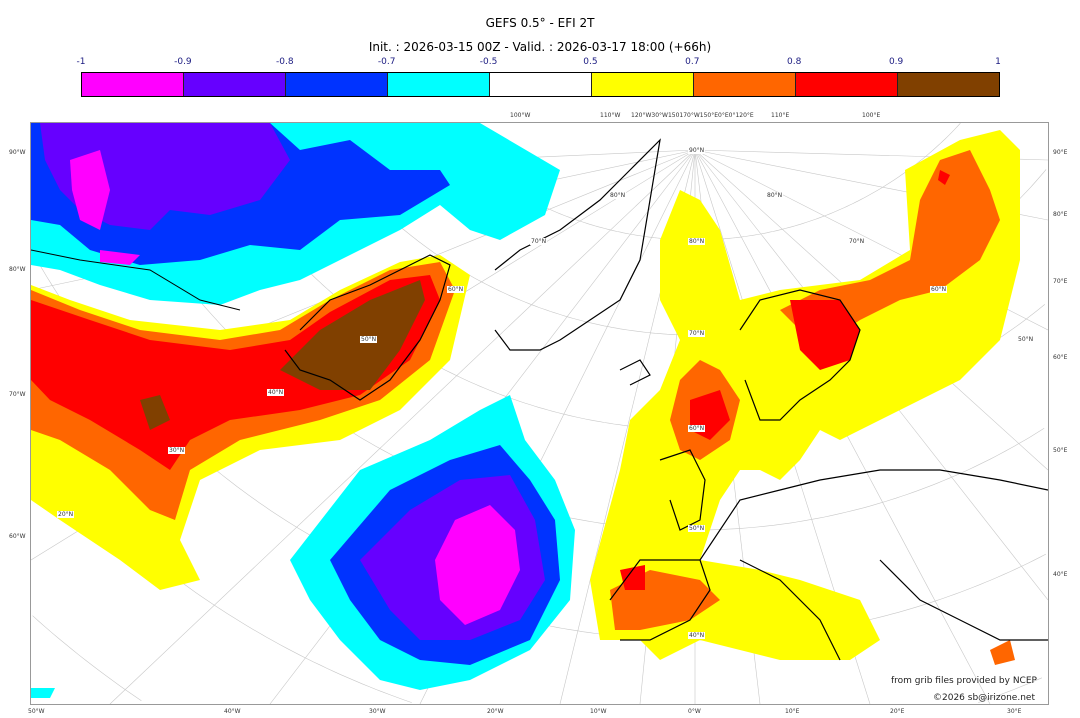  What do you see at coordinates (17, 536) in the screenshot?
I see `left-axis-label: 60°W` at bounding box center [17, 536].